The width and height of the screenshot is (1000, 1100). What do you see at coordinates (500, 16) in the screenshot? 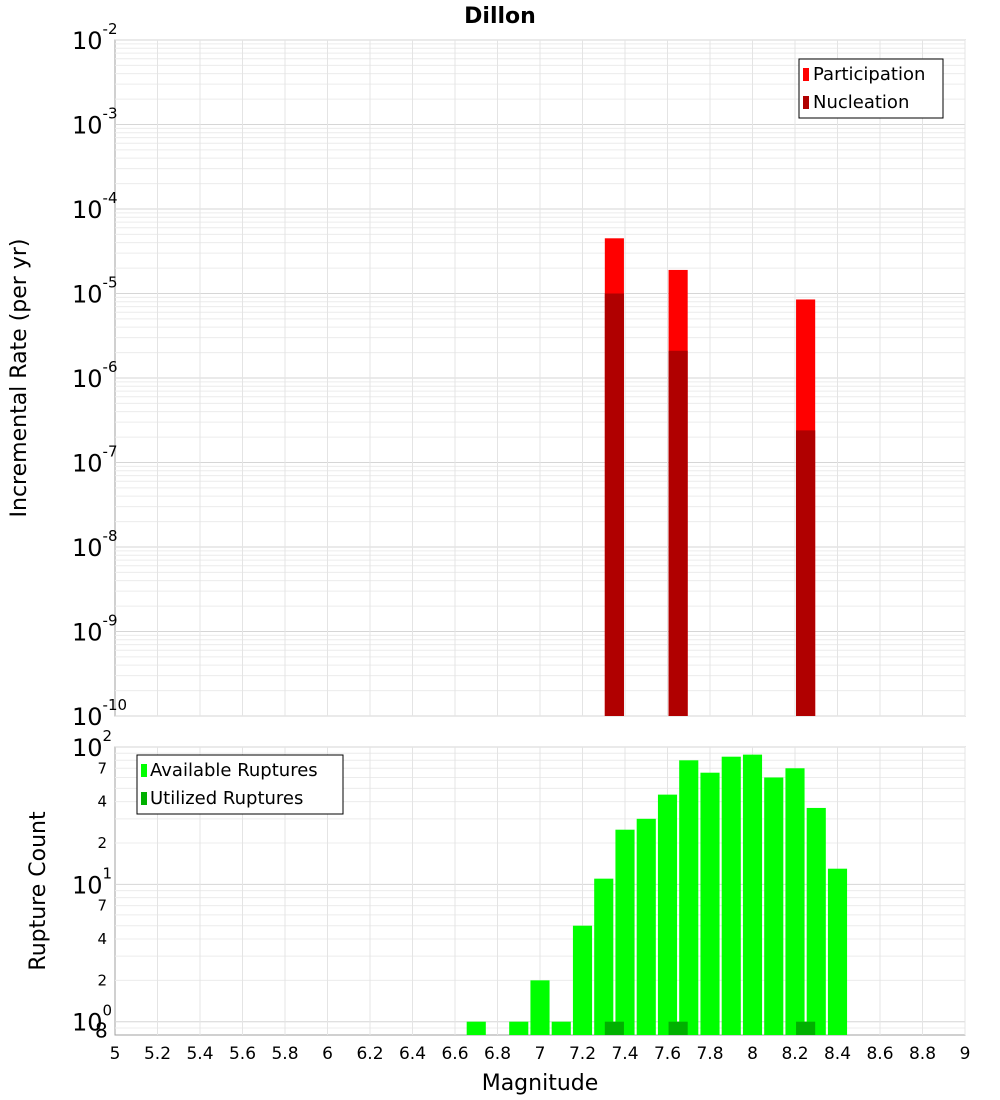
I see `chart-title: Dillon` at bounding box center [500, 16].